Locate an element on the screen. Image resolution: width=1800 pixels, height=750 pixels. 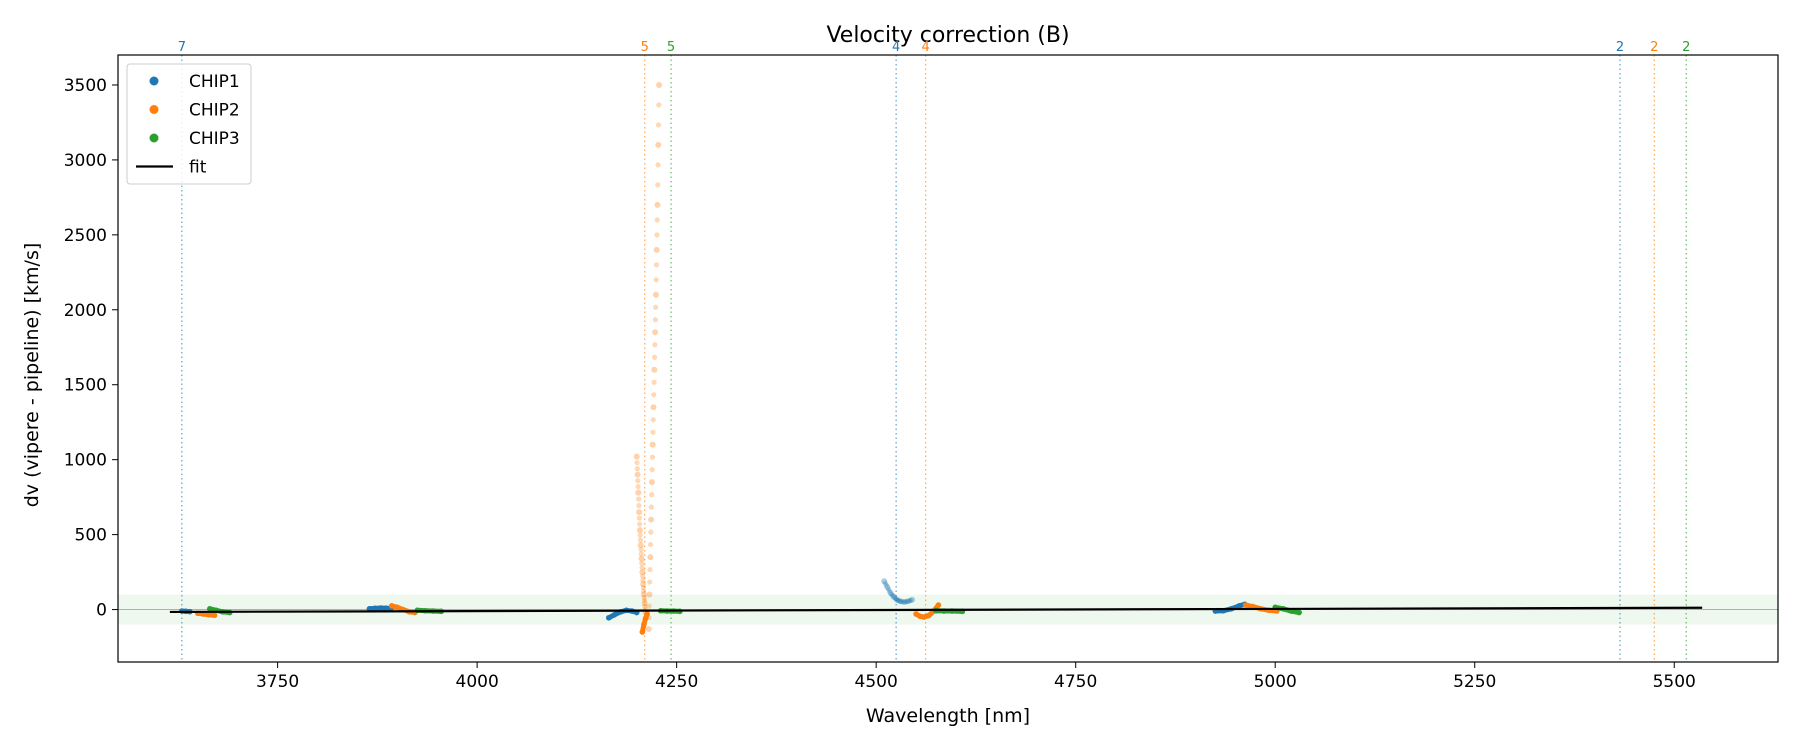
x-tick-label: 4750 is located at coordinates (1075, 682).